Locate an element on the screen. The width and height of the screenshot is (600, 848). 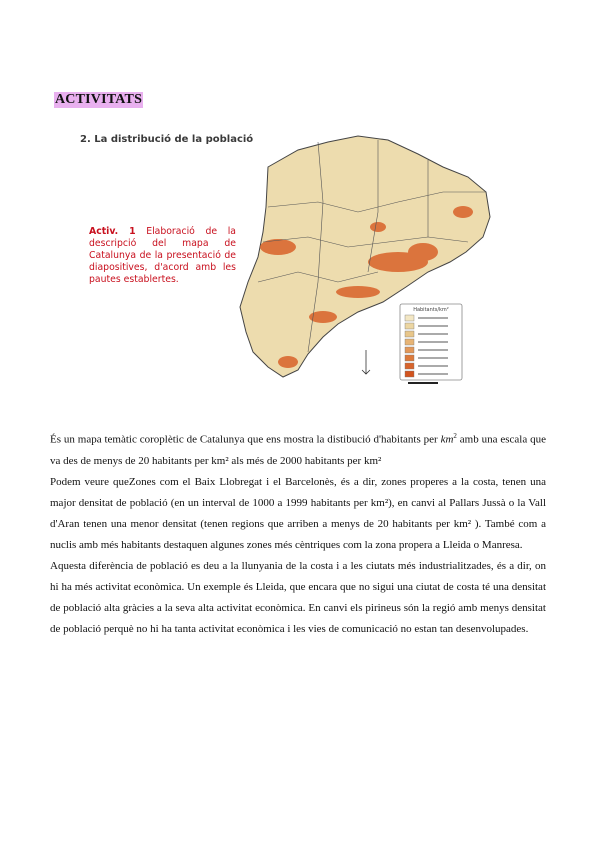
figure-subtitle: 2. La distribució de la població is located at coordinates (167, 139).